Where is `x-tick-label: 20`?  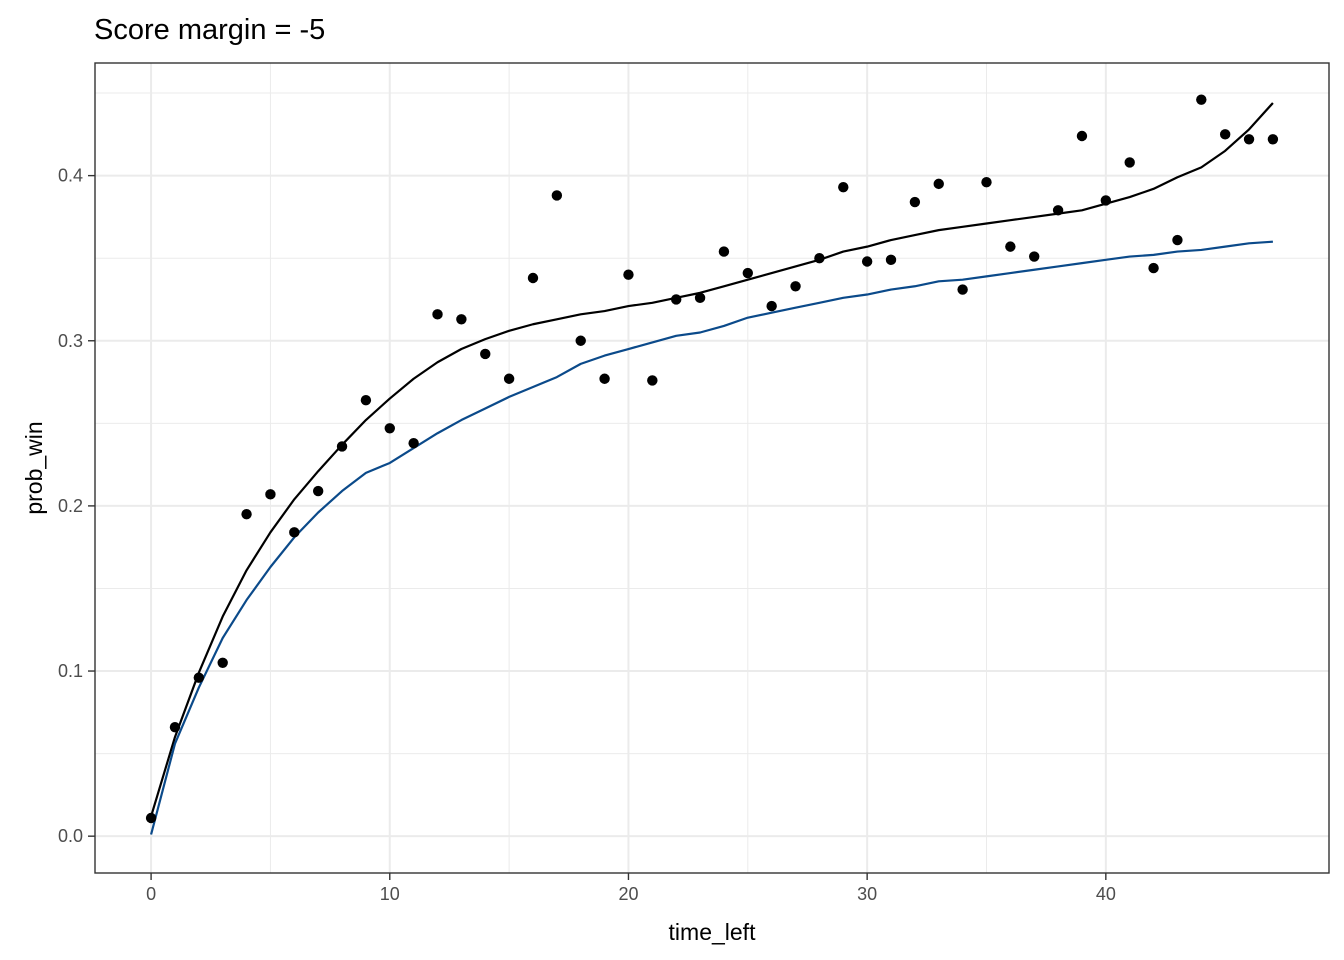 x-tick-label: 20 is located at coordinates (628, 894).